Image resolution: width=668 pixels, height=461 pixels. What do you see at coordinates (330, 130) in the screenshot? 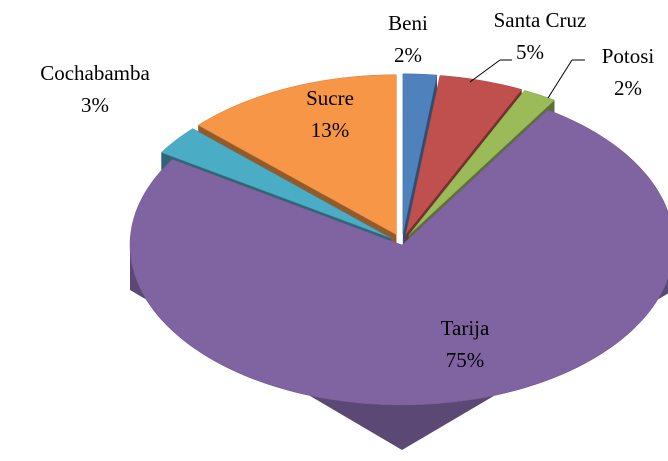
I see `value-label: 13%` at bounding box center [330, 130].